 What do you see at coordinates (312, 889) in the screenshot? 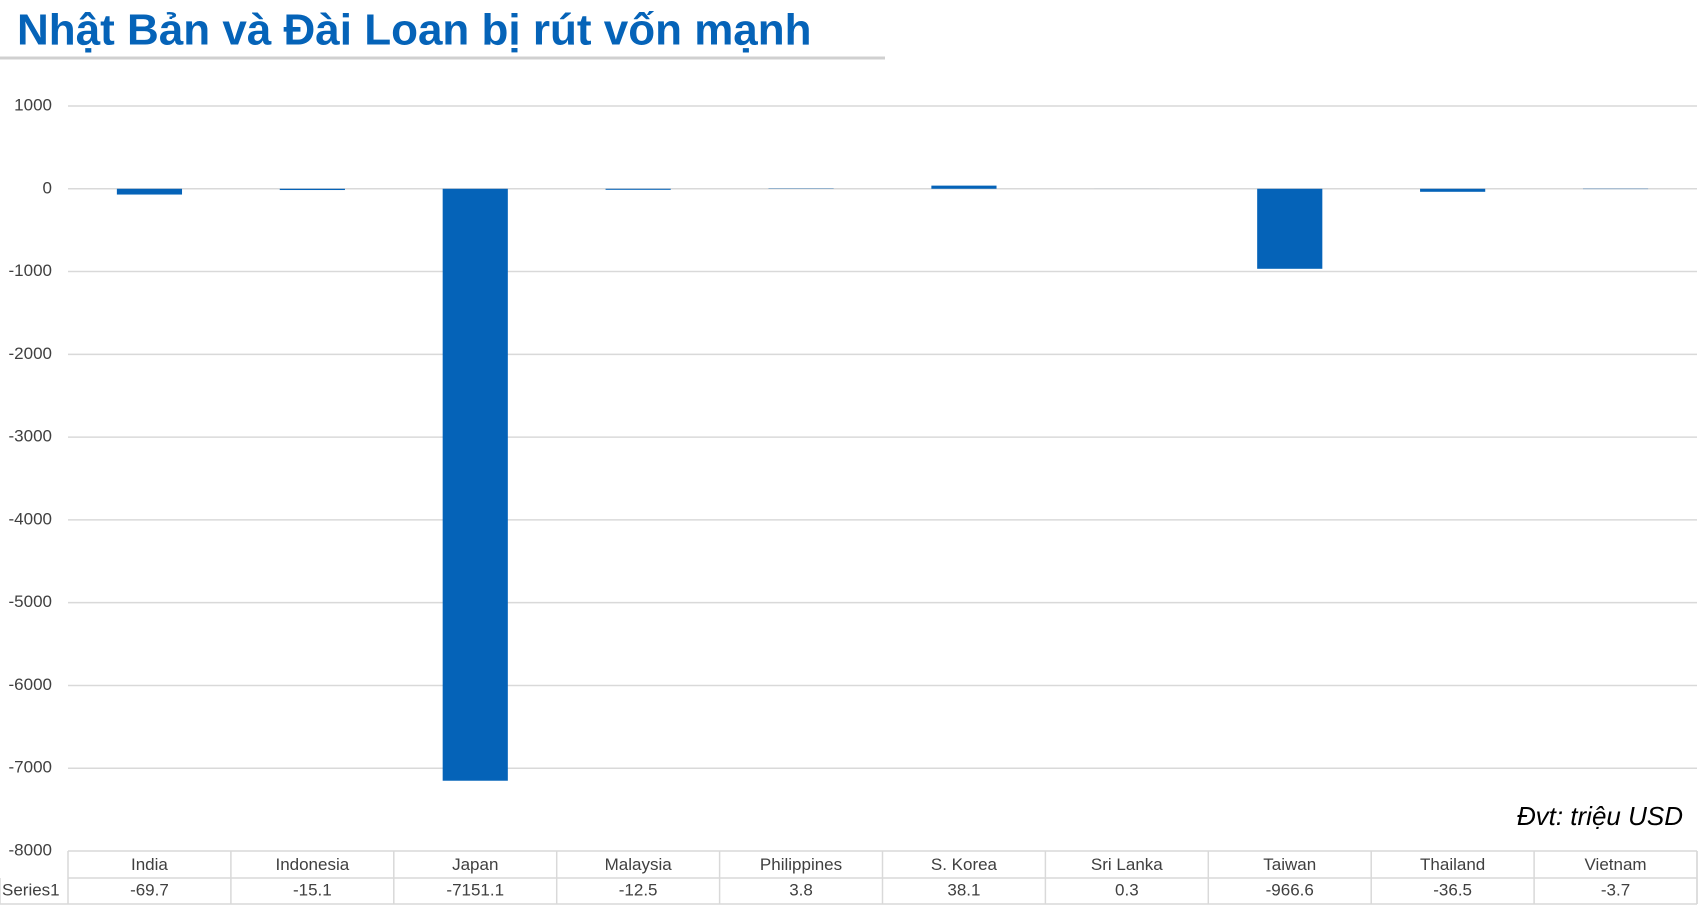
I see `table-value: -15.1` at bounding box center [312, 889].